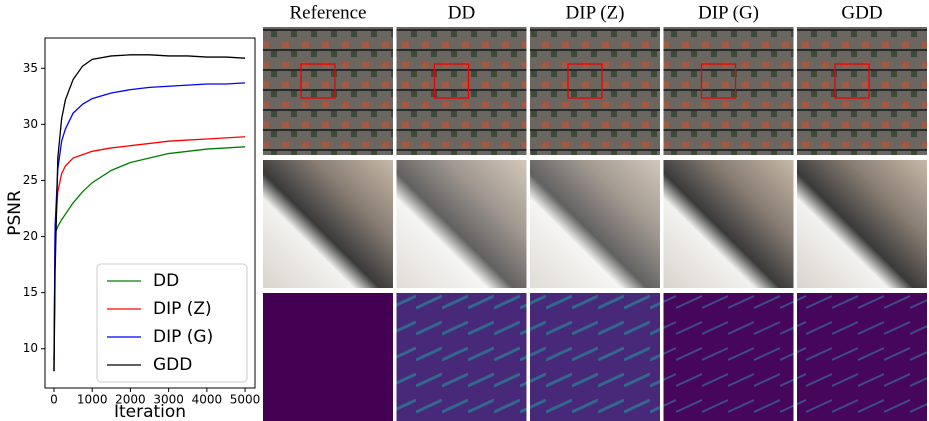  Describe the element at coordinates (30, 68) in the screenshot. I see `y-tick-label: 35` at that location.